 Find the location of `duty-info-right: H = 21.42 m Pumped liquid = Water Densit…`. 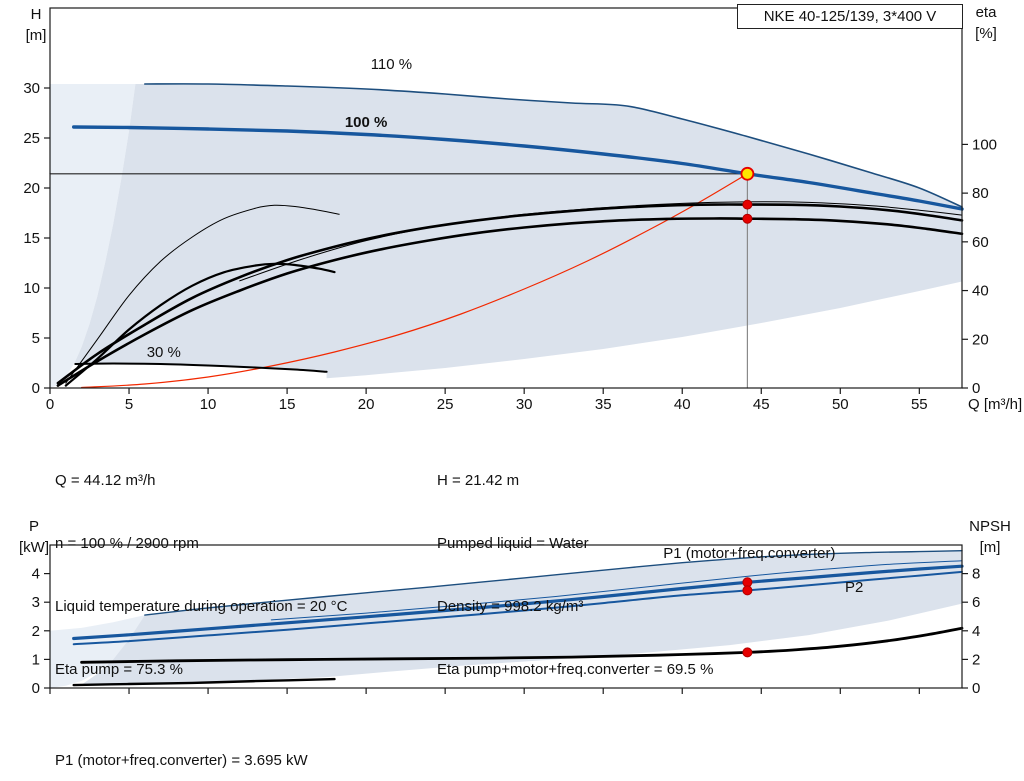

duty-info-right: H = 21.42 m Pumped liquid = Water Densit… is located at coordinates (575, 575).